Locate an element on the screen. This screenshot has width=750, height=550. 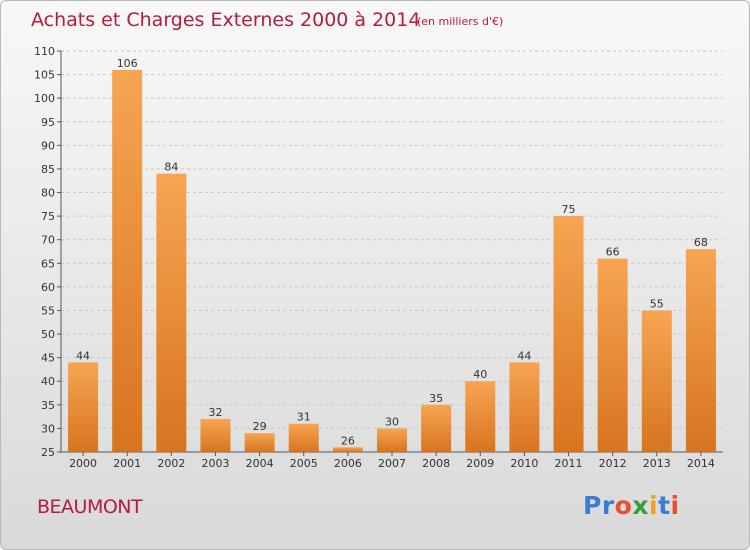
x-tick-label: 2000 is located at coordinates (83, 463).